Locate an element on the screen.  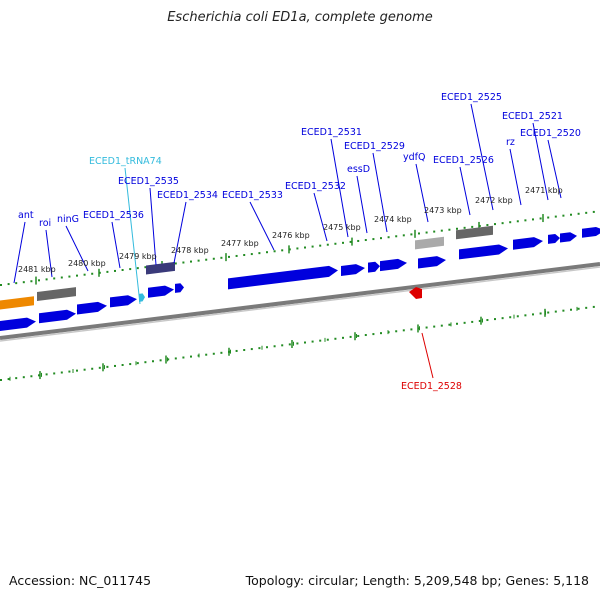
gene-label: roi is located at coordinates (45, 223).